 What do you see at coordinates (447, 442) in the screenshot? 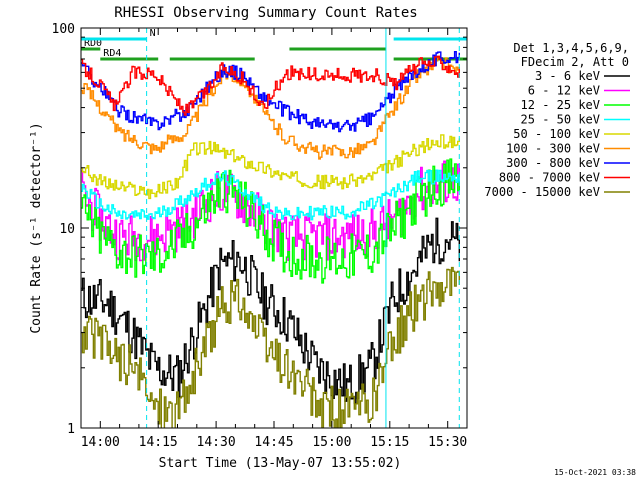
I see `x-tick-label: 15:30` at bounding box center [447, 442].